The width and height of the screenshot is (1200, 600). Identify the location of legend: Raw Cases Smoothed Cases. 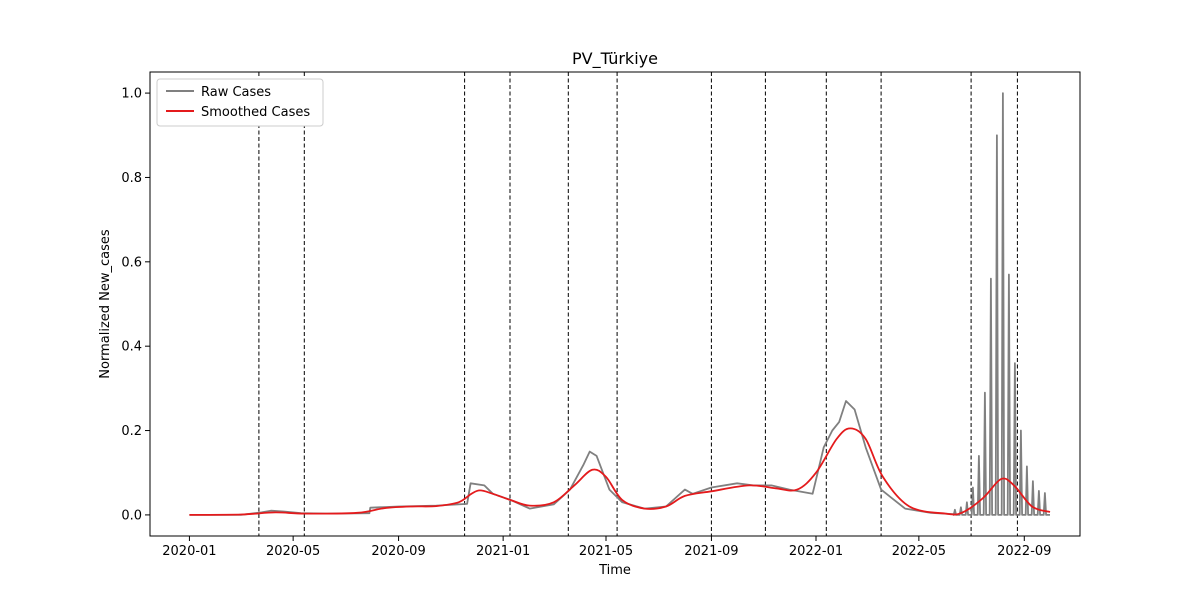
(240, 102).